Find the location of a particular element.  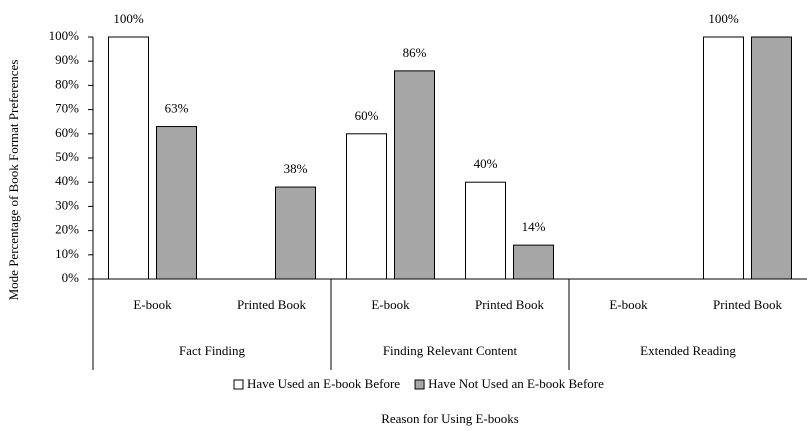

y-tick-label: 40% is located at coordinates (67, 180).